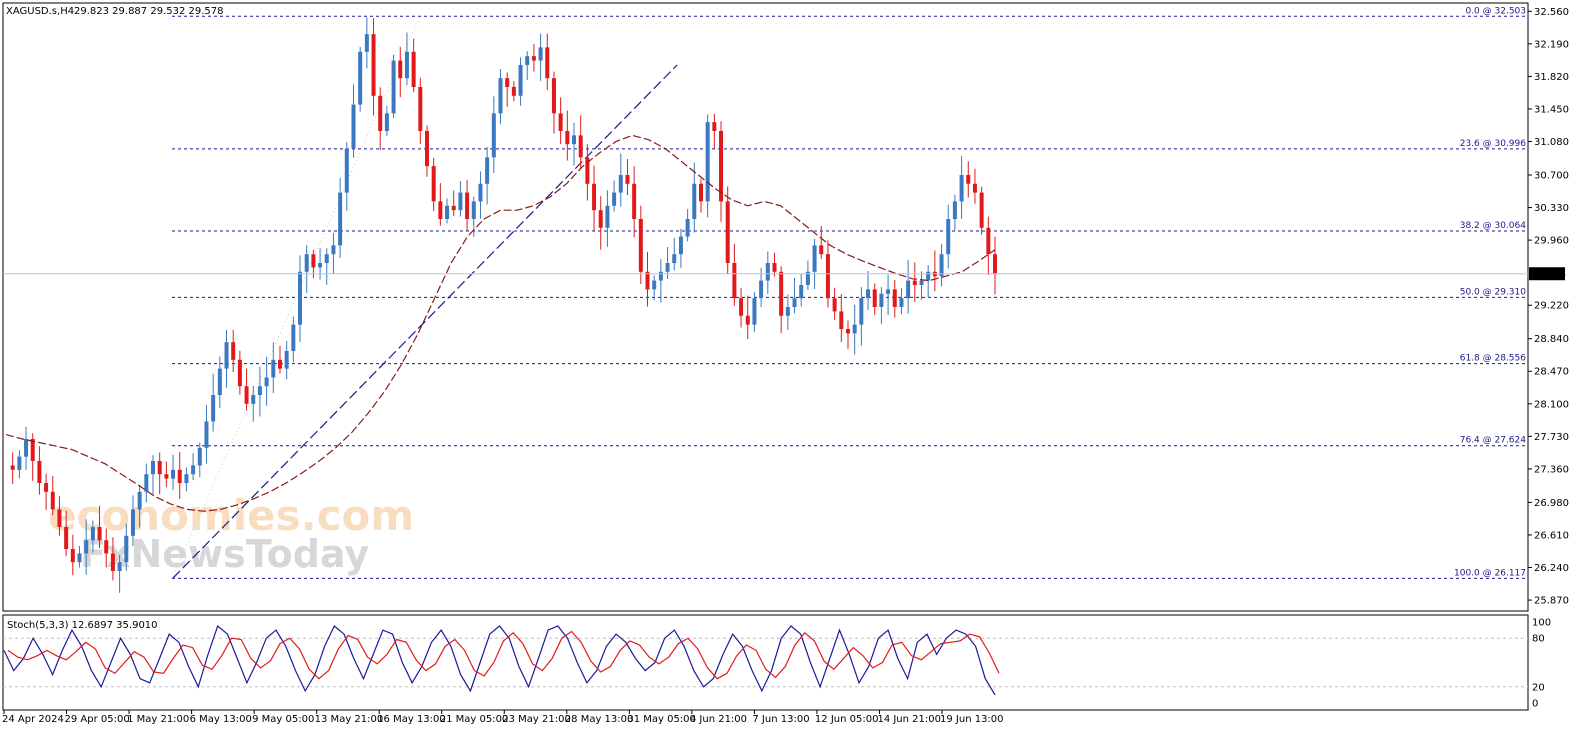 This screenshot has height=743, width=1596. What do you see at coordinates (1490, 573) in the screenshot?
I see `fib-level-label: 100.0 @ 26.117` at bounding box center [1490, 573].